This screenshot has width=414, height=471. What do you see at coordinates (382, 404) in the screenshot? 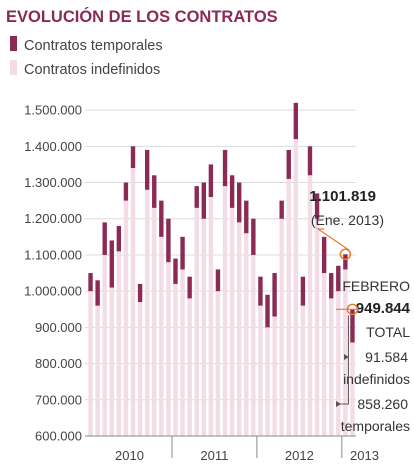
I see `temp-value-label: 858.260` at bounding box center [382, 404].